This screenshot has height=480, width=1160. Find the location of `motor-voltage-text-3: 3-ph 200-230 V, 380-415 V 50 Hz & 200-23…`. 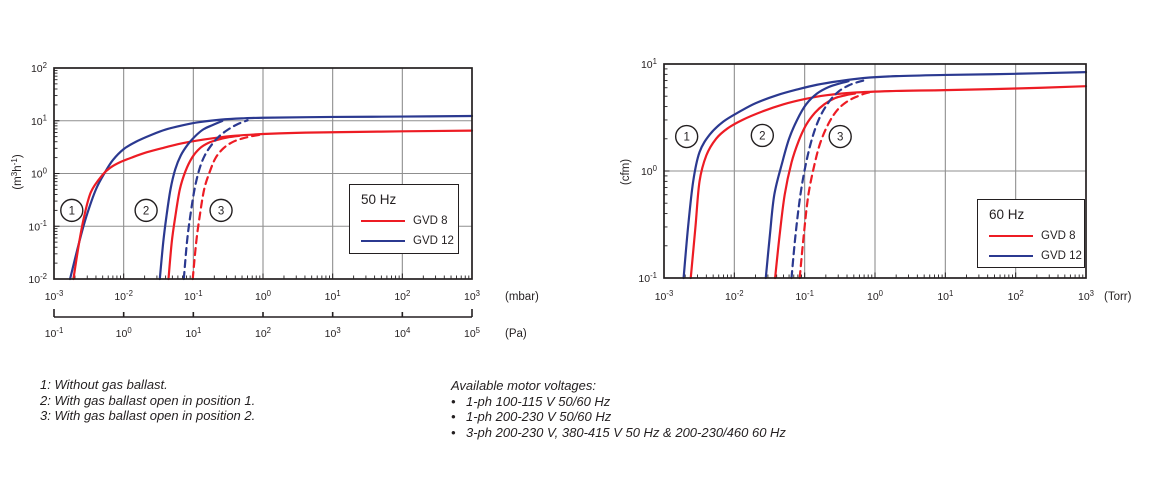

motor-voltage-text-3: 3-ph 200-230 V, 380-415 V 50 Hz & 200-23… is located at coordinates (626, 432).